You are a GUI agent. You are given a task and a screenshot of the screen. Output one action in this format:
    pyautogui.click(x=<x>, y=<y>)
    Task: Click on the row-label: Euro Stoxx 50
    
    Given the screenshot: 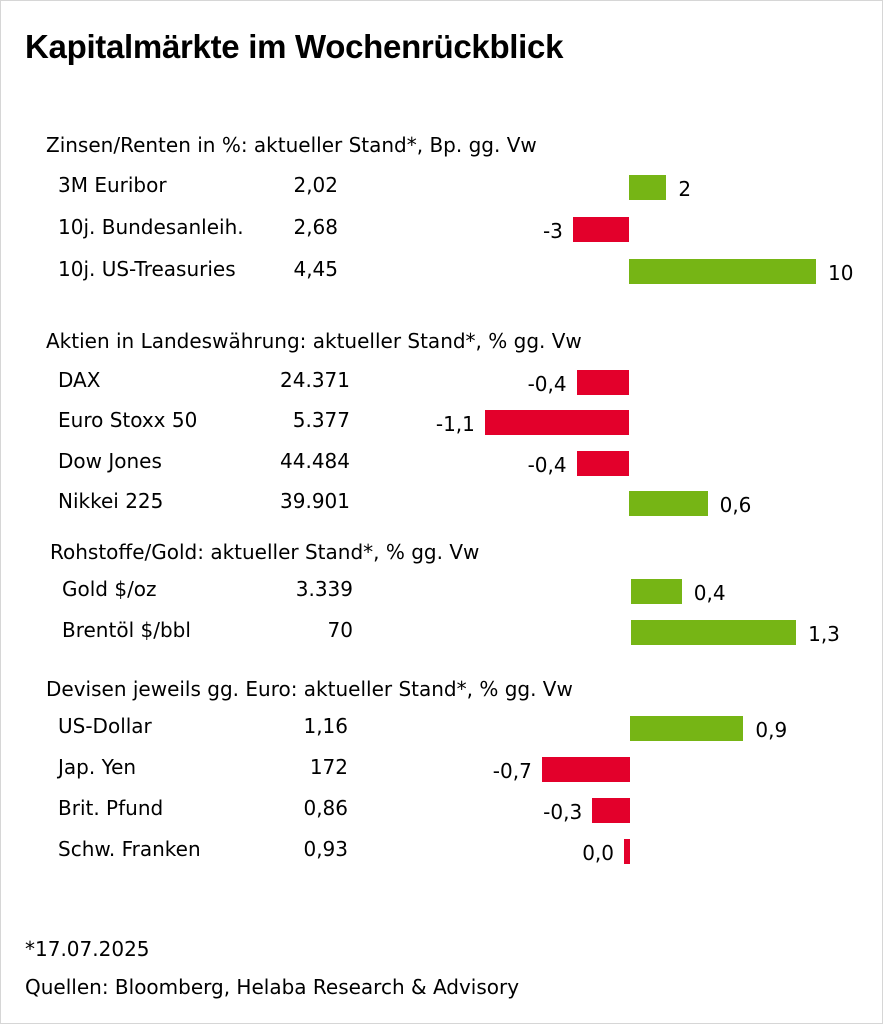 What is the action you would take?
    pyautogui.click(x=128, y=420)
    